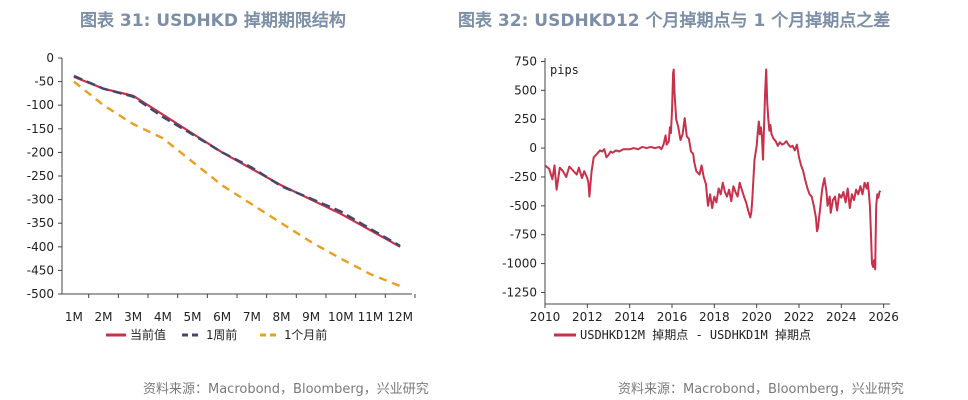 Image resolution: width=968 pixels, height=400 pixels. Describe the element at coordinates (525, 119) in the screenshot. I see `y-tick-label: 250` at that location.